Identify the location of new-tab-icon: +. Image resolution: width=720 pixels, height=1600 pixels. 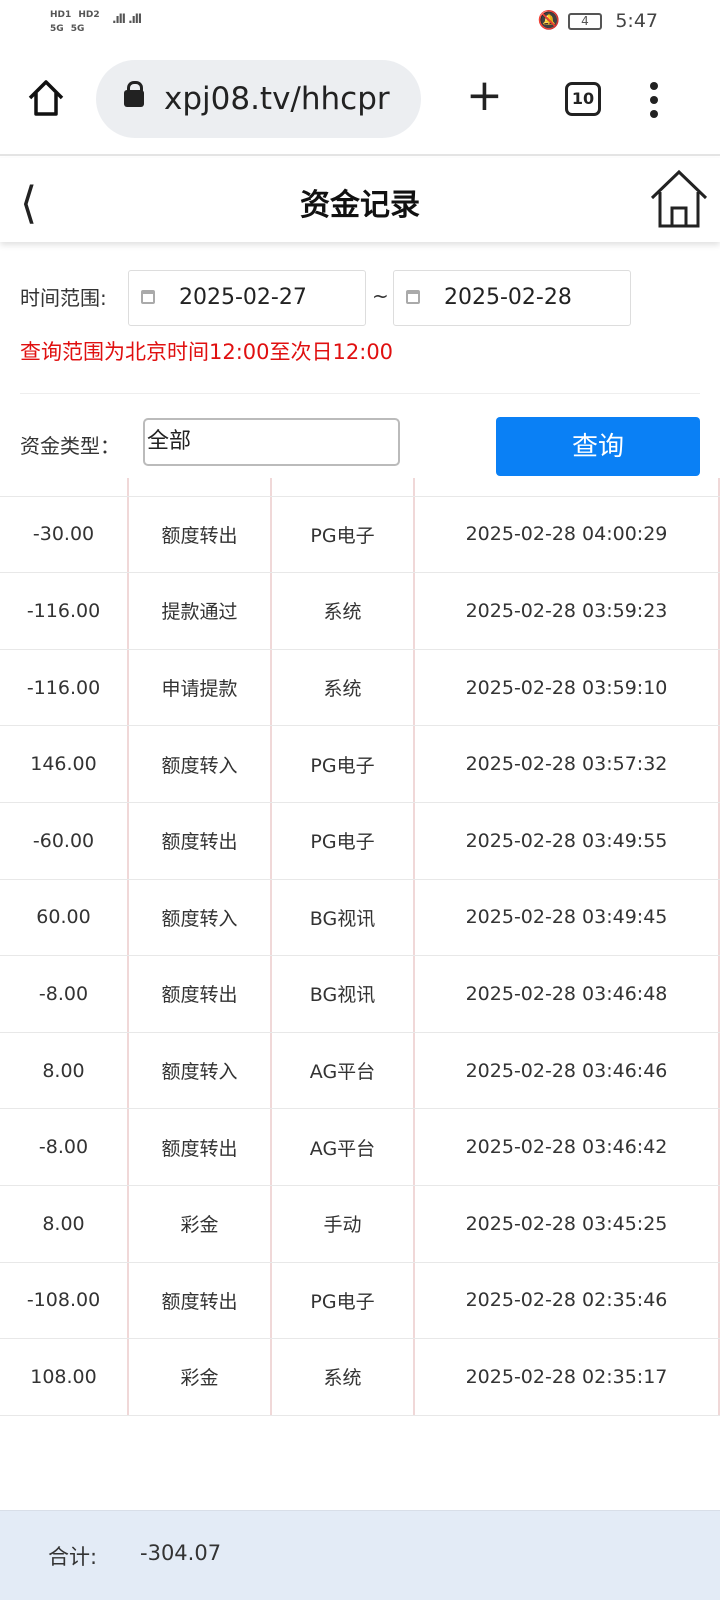
(484, 95).